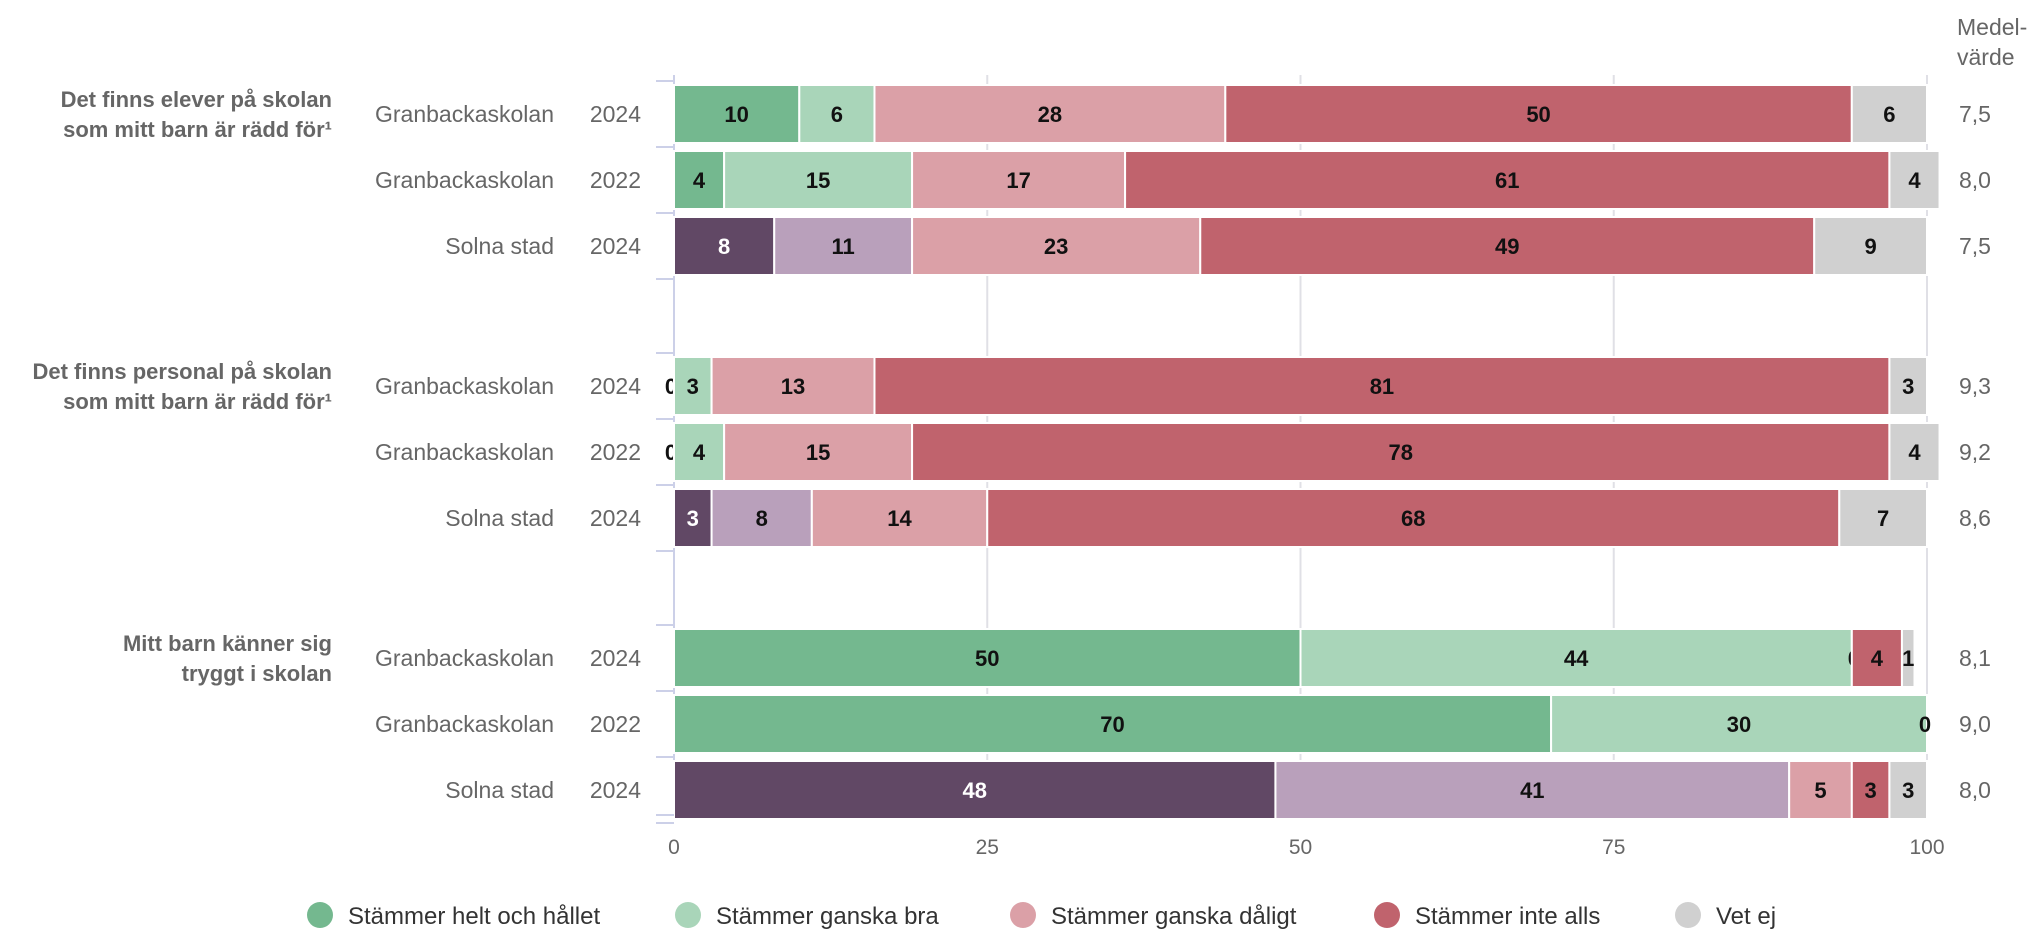  Describe the element at coordinates (196, 99) in the screenshot. I see `question-label: Det finns elever på skolan` at that location.